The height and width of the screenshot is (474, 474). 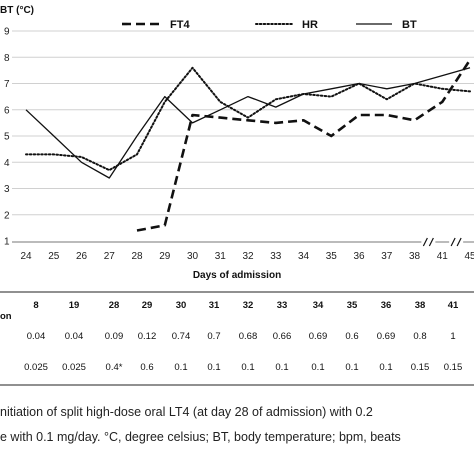 What do you see at coordinates (114, 336) in the screenshot?
I see `table-cell: 0.09` at bounding box center [114, 336].